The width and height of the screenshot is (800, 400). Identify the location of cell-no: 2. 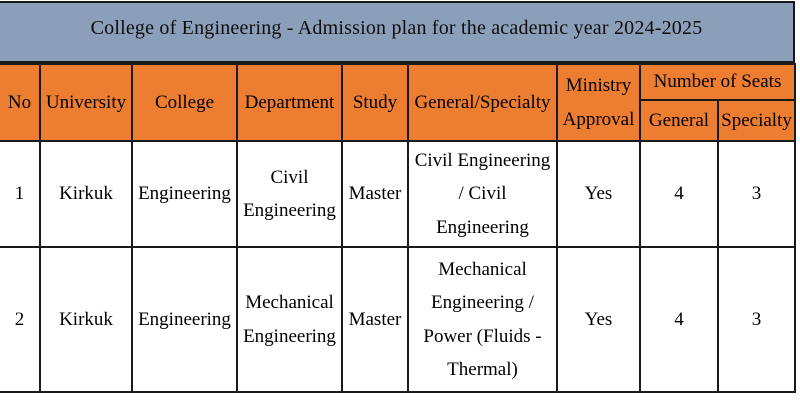
(20, 319).